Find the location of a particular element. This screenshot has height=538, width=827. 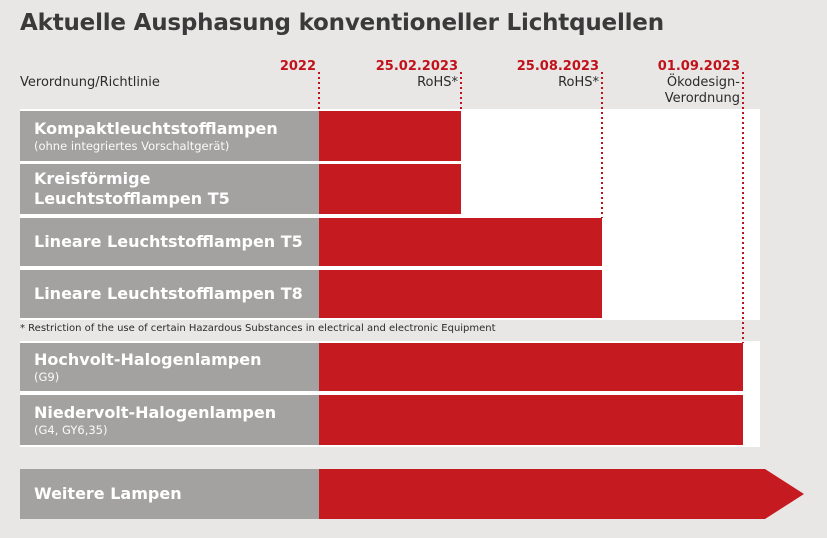

lamp-type-name: Weitere Lampen is located at coordinates (108, 493).